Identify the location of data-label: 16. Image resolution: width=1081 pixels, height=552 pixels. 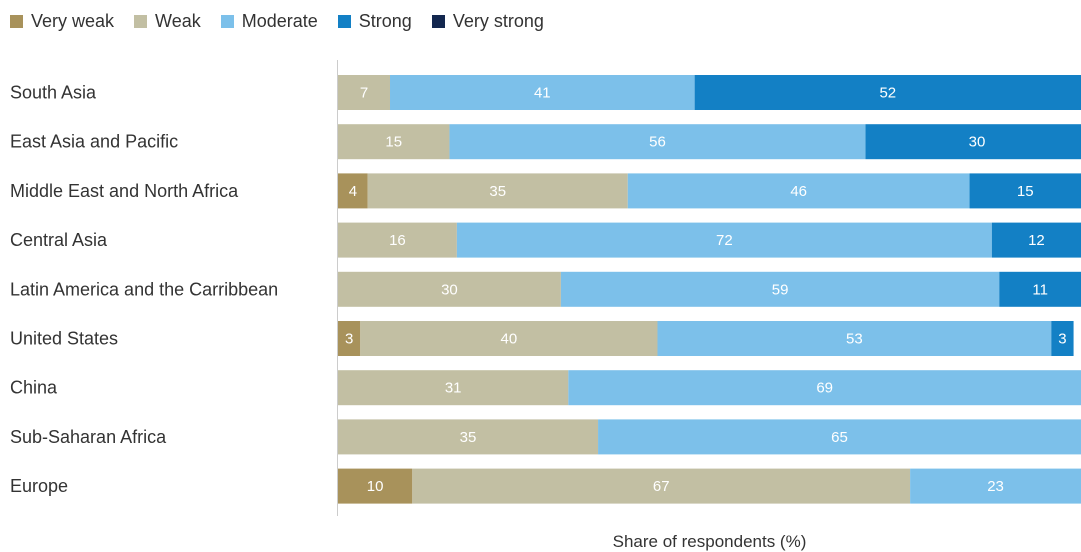
(397, 240).